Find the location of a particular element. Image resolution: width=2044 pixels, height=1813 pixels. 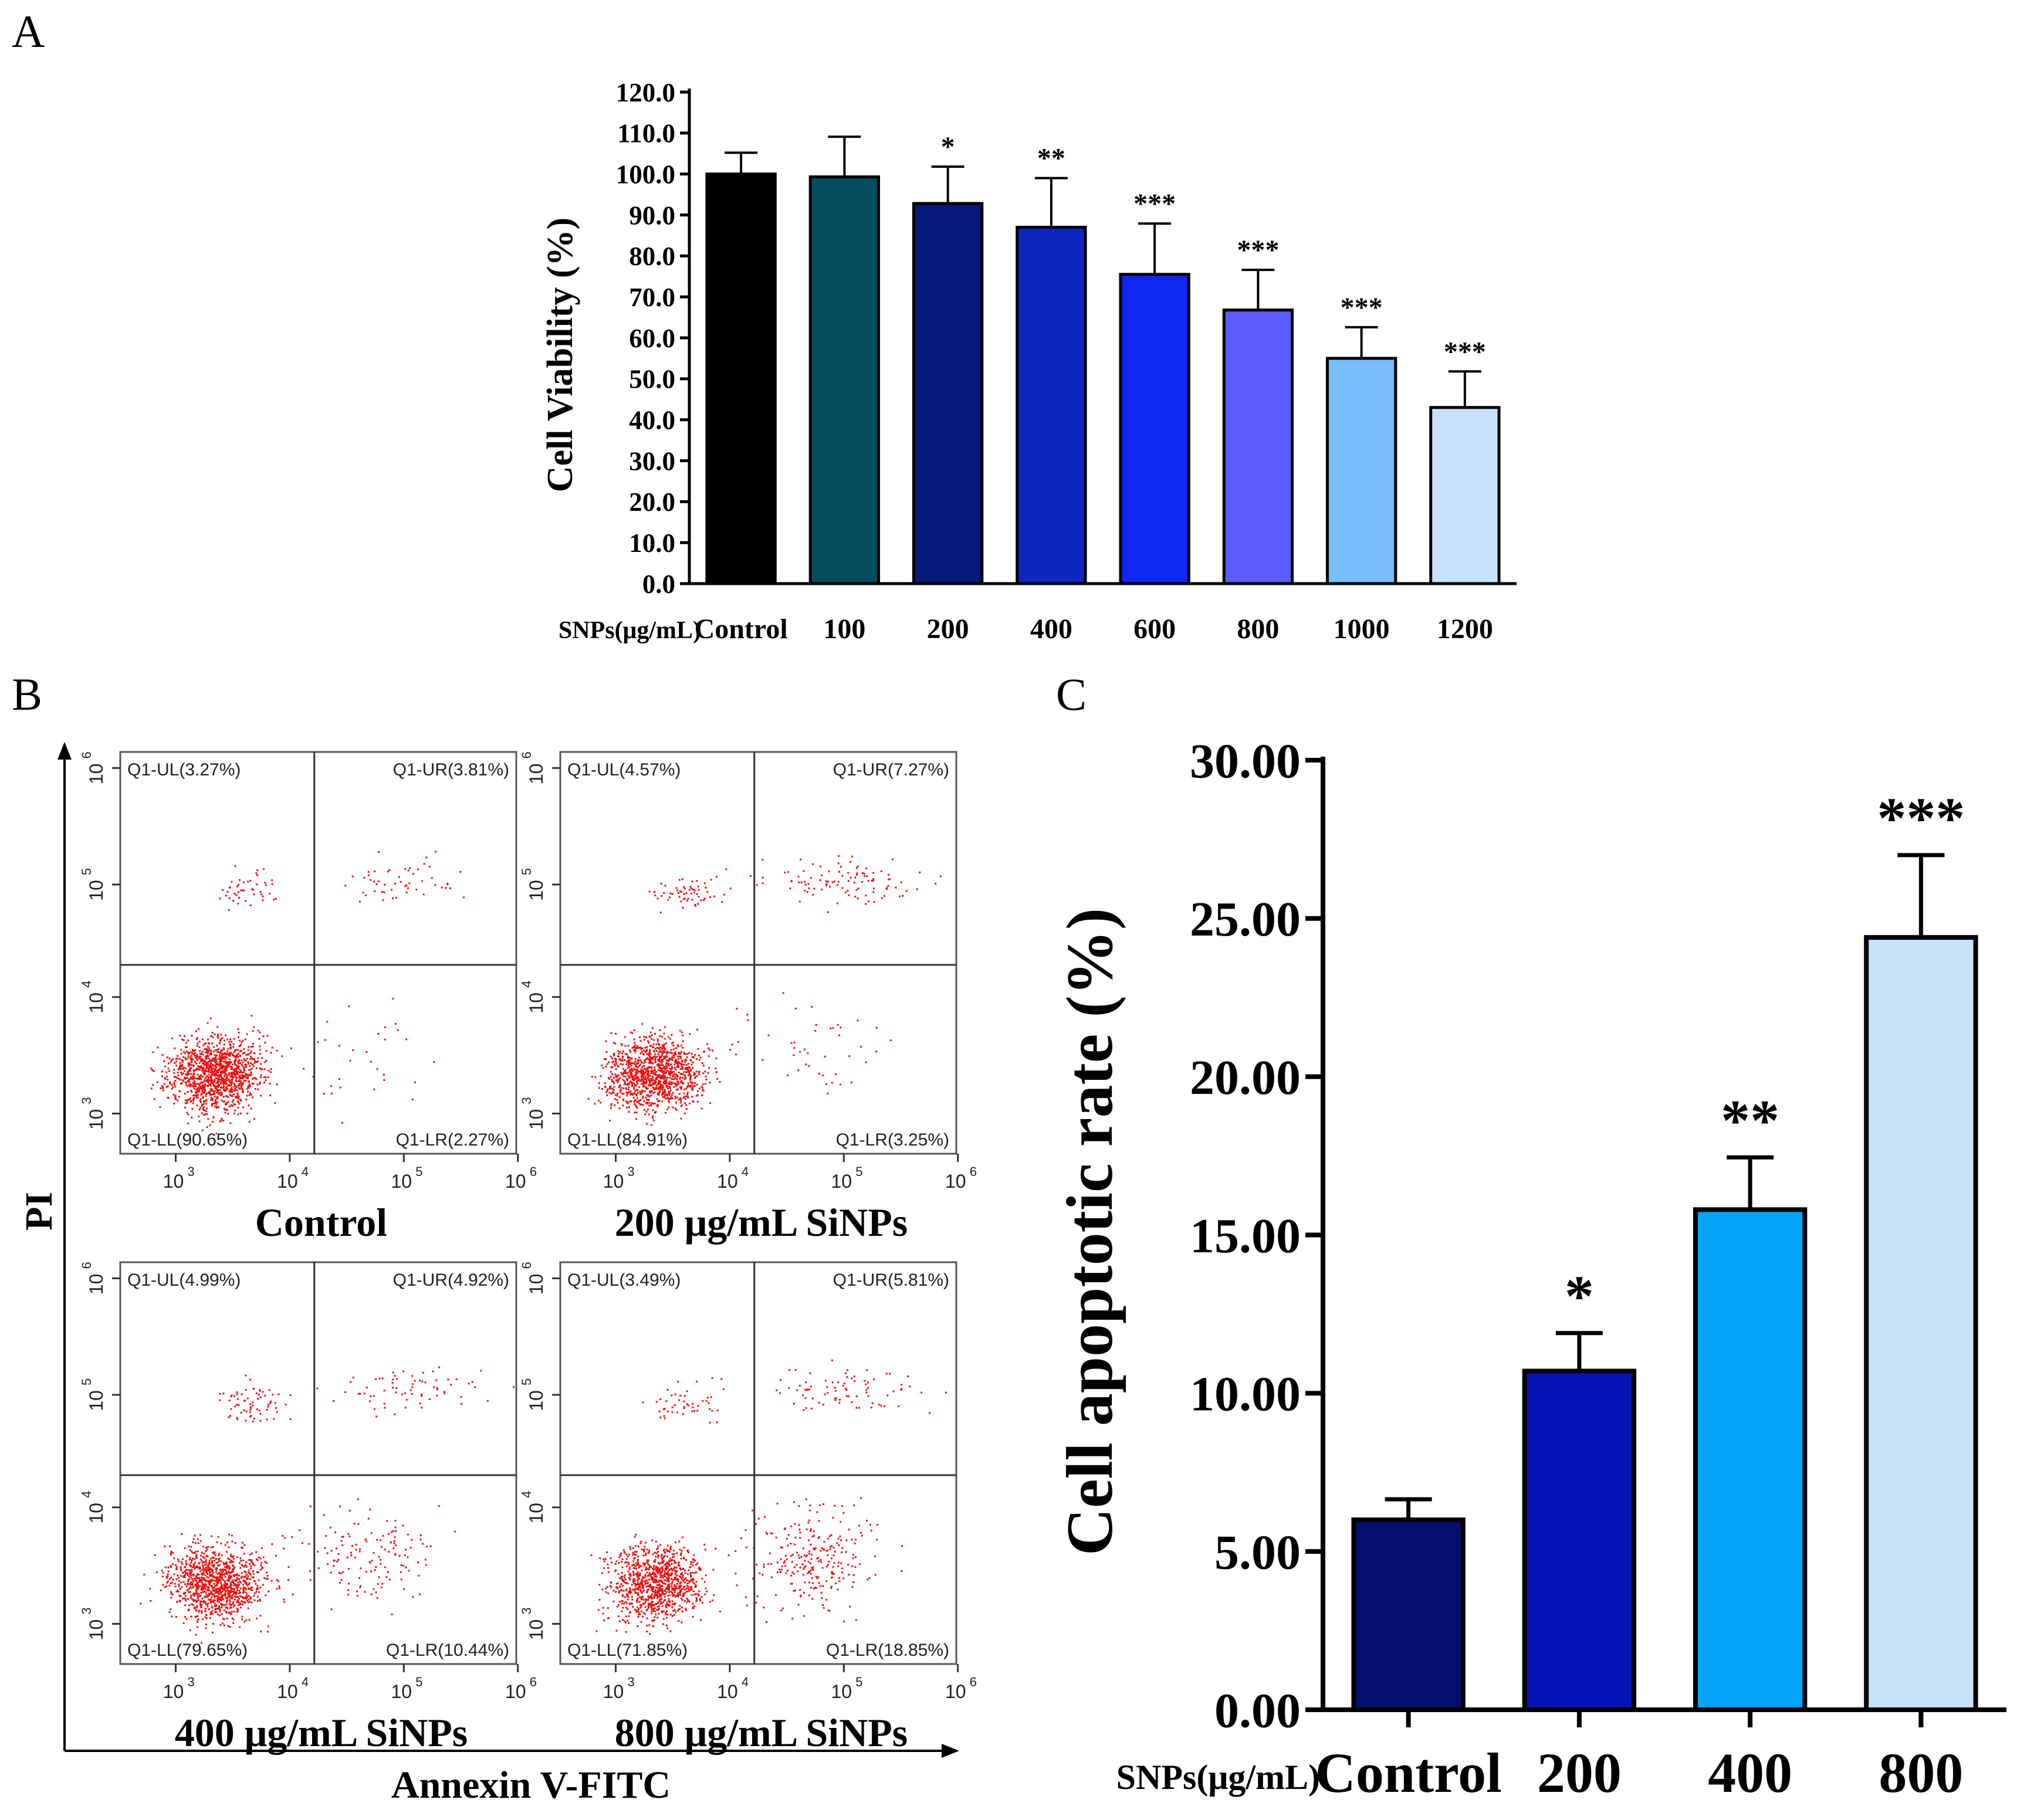

y-tick-label: 10.0 is located at coordinates (652, 543).